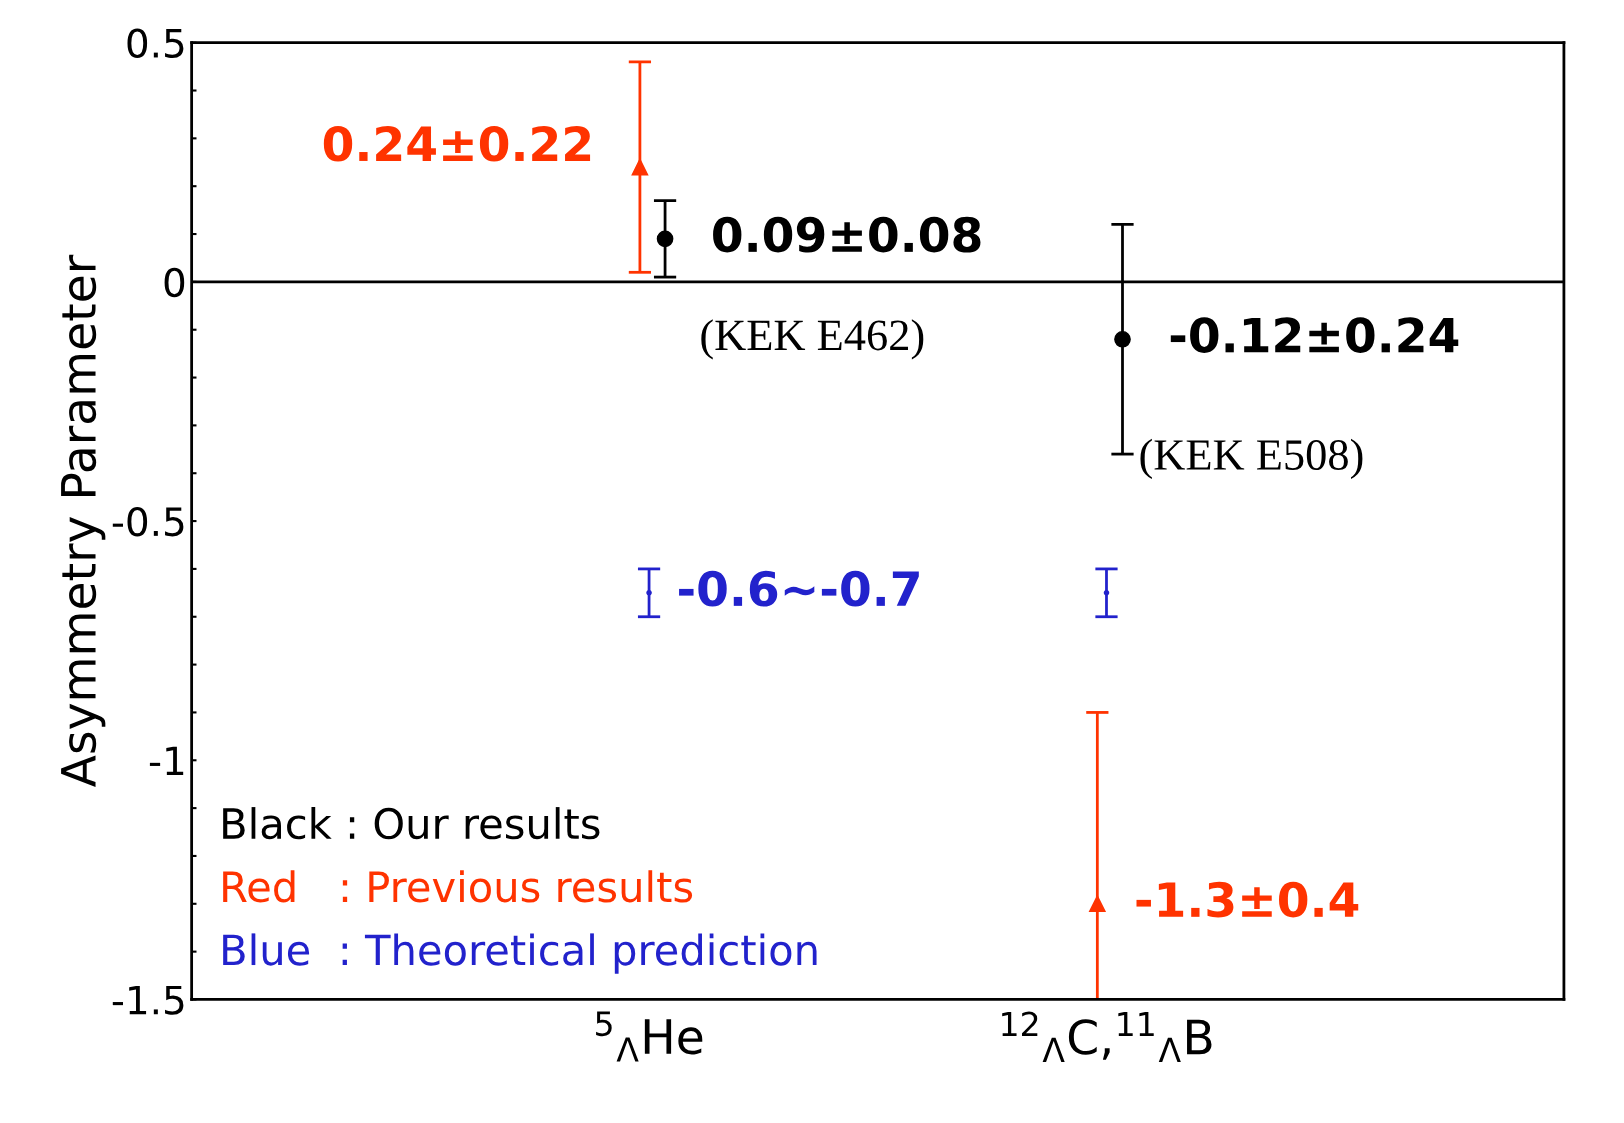 This screenshot has height=1123, width=1624. Describe the element at coordinates (1251, 459) in the screenshot. I see `annotation: (KEK E508)` at that location.